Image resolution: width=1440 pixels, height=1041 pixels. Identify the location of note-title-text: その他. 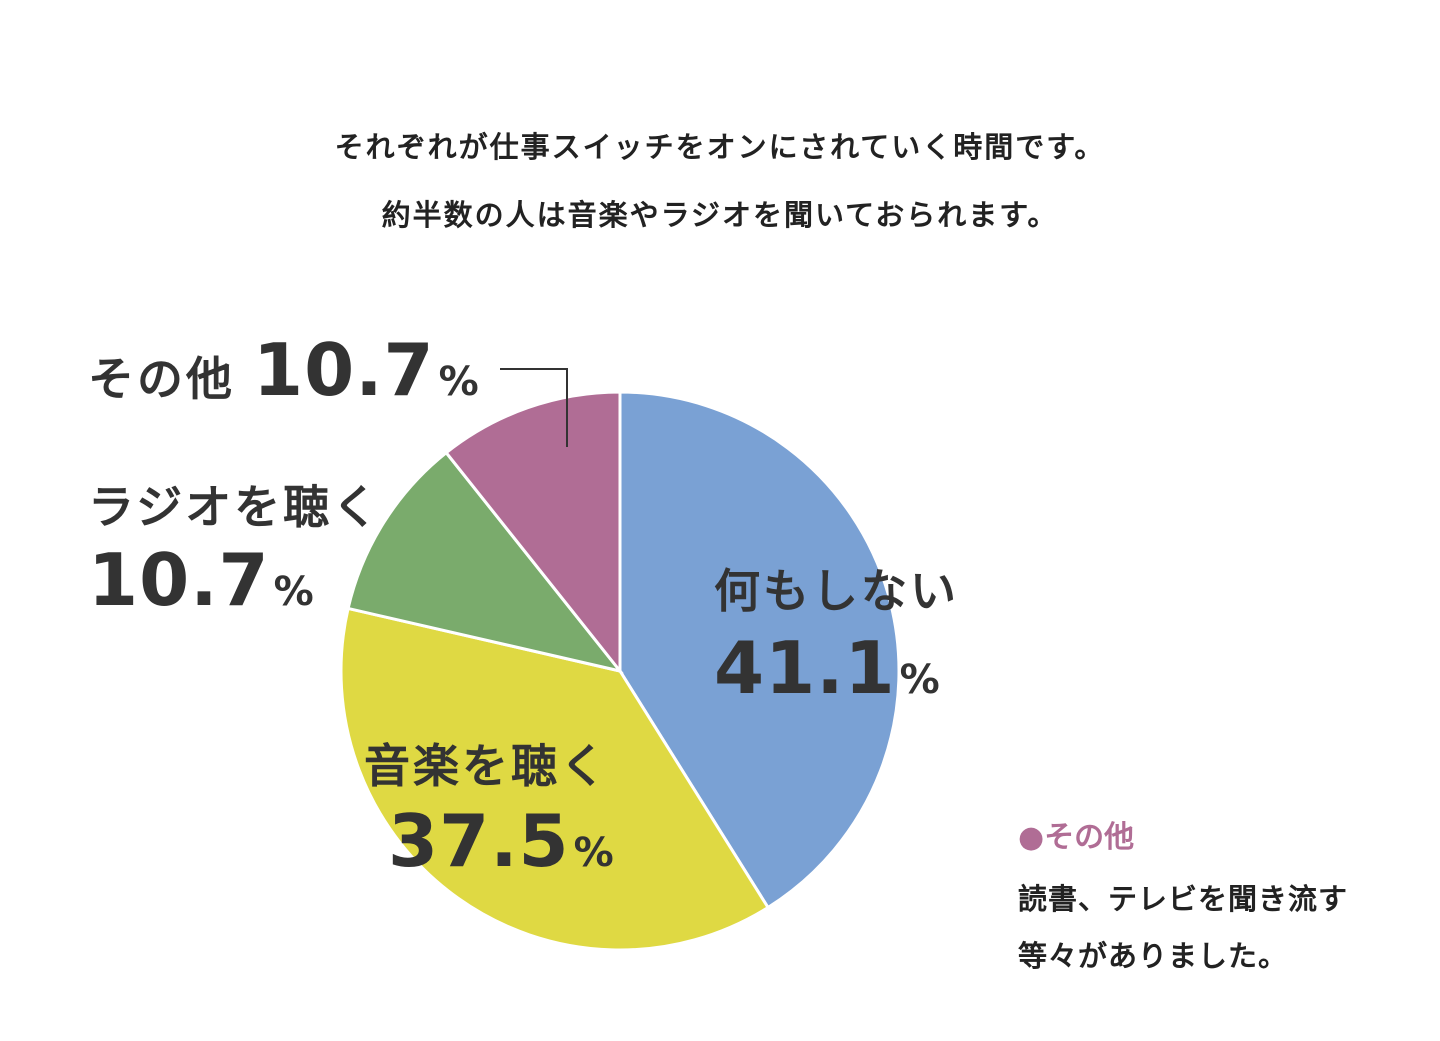
(1089, 837).